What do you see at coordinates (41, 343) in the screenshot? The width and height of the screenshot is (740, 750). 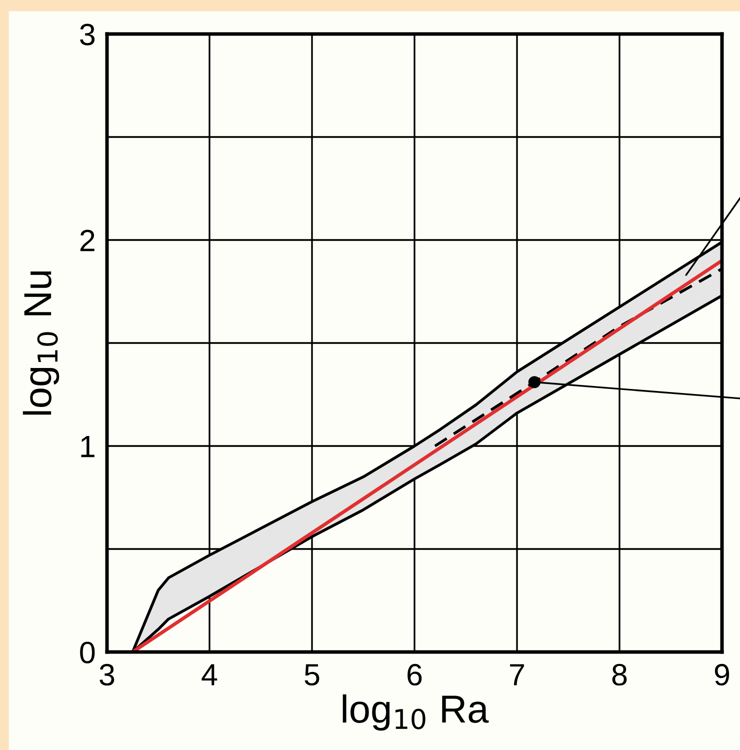 I see `y-axis-title: log$_{10}$ Nu` at bounding box center [41, 343].